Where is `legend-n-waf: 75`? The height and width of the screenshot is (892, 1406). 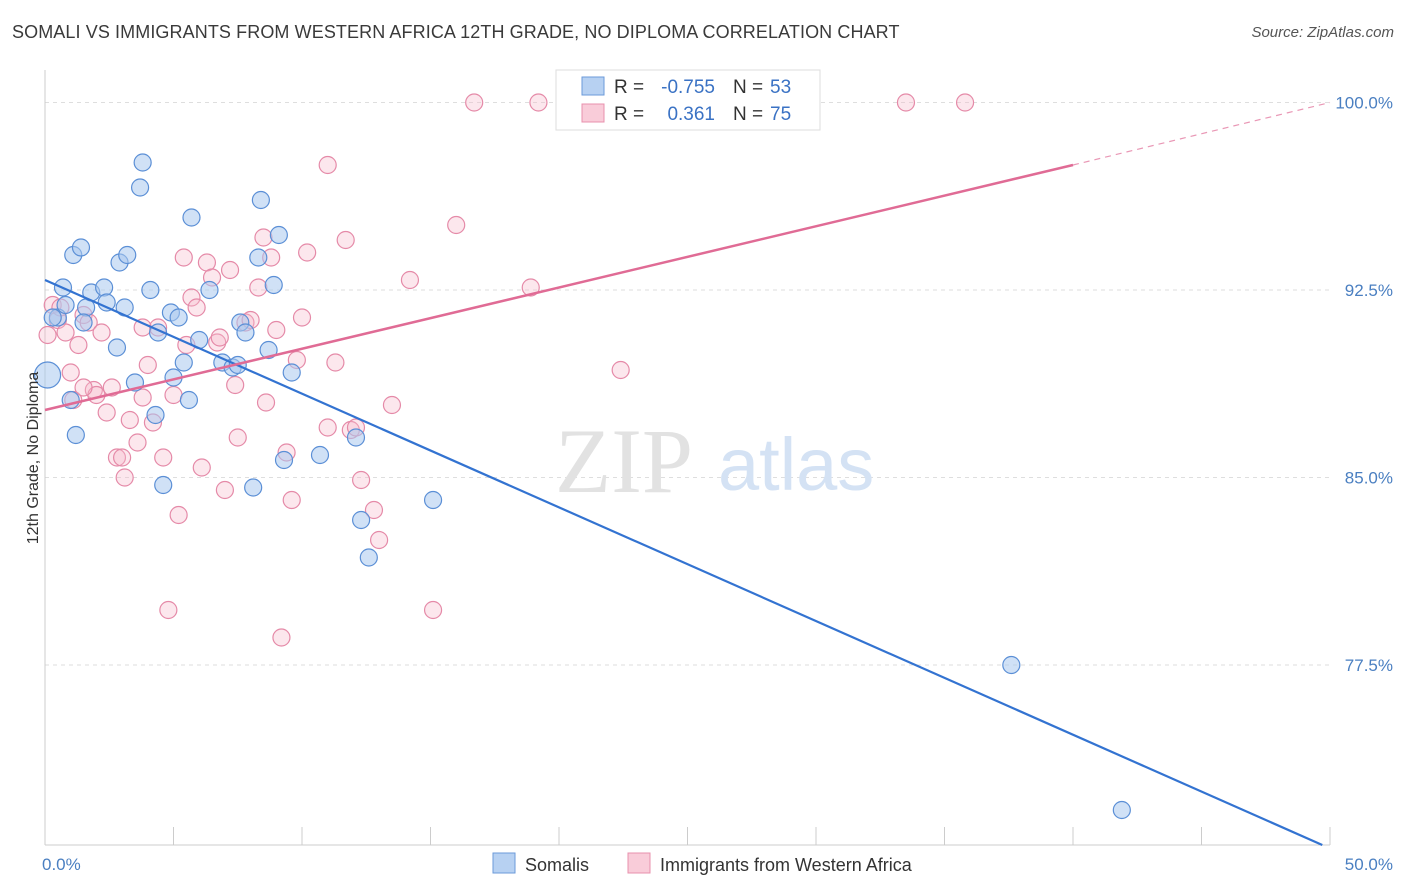
legend-n-waf: 75 is located at coordinates (780, 114).